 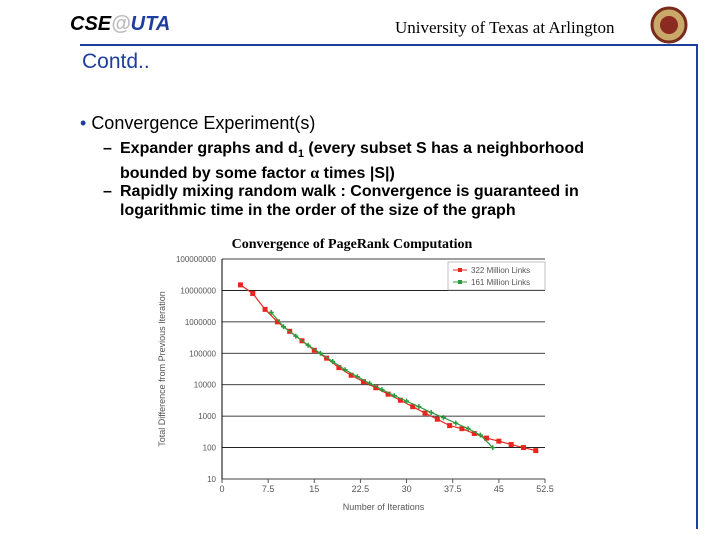 I want to click on x-tick-label: 7.5, so click(x=268, y=489).